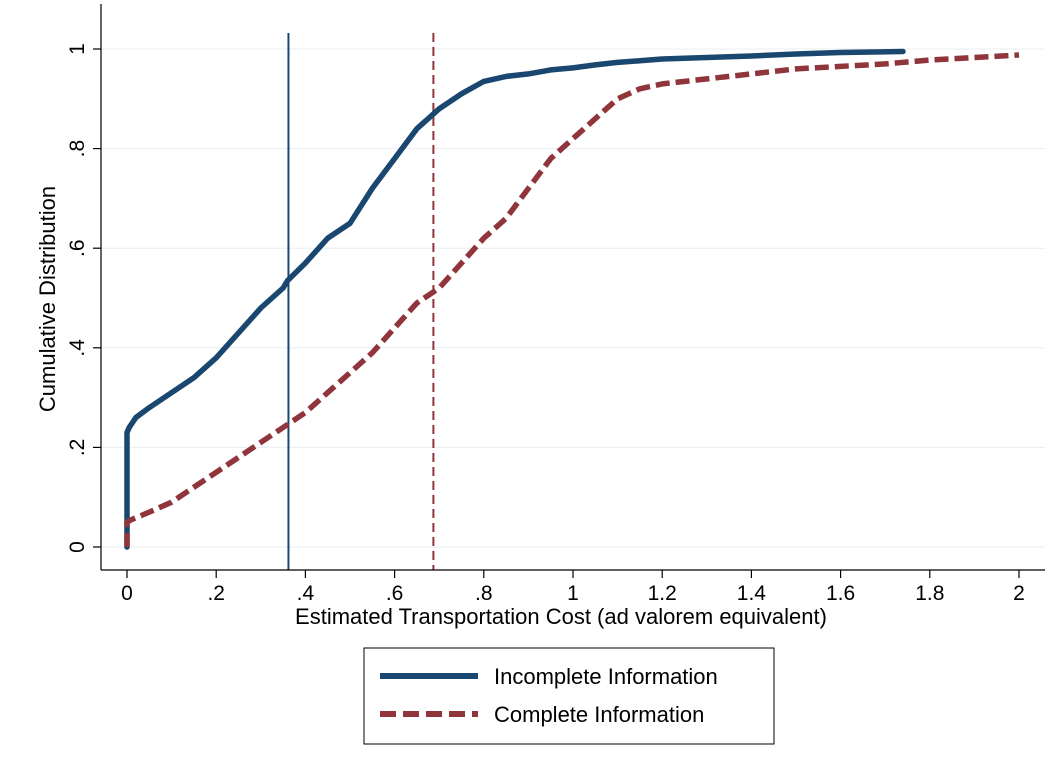 The height and width of the screenshot is (770, 1049). I want to click on y-tick-label-3: .6, so click(77, 248).